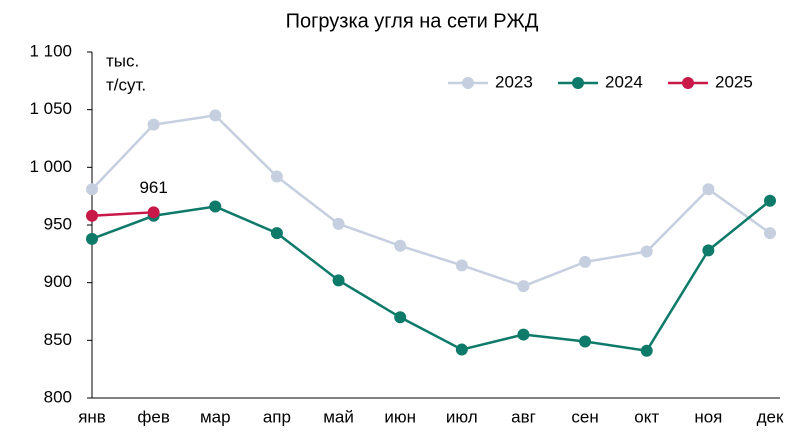  What do you see at coordinates (92, 416) in the screenshot?
I see `x-tick-label: янв` at bounding box center [92, 416].